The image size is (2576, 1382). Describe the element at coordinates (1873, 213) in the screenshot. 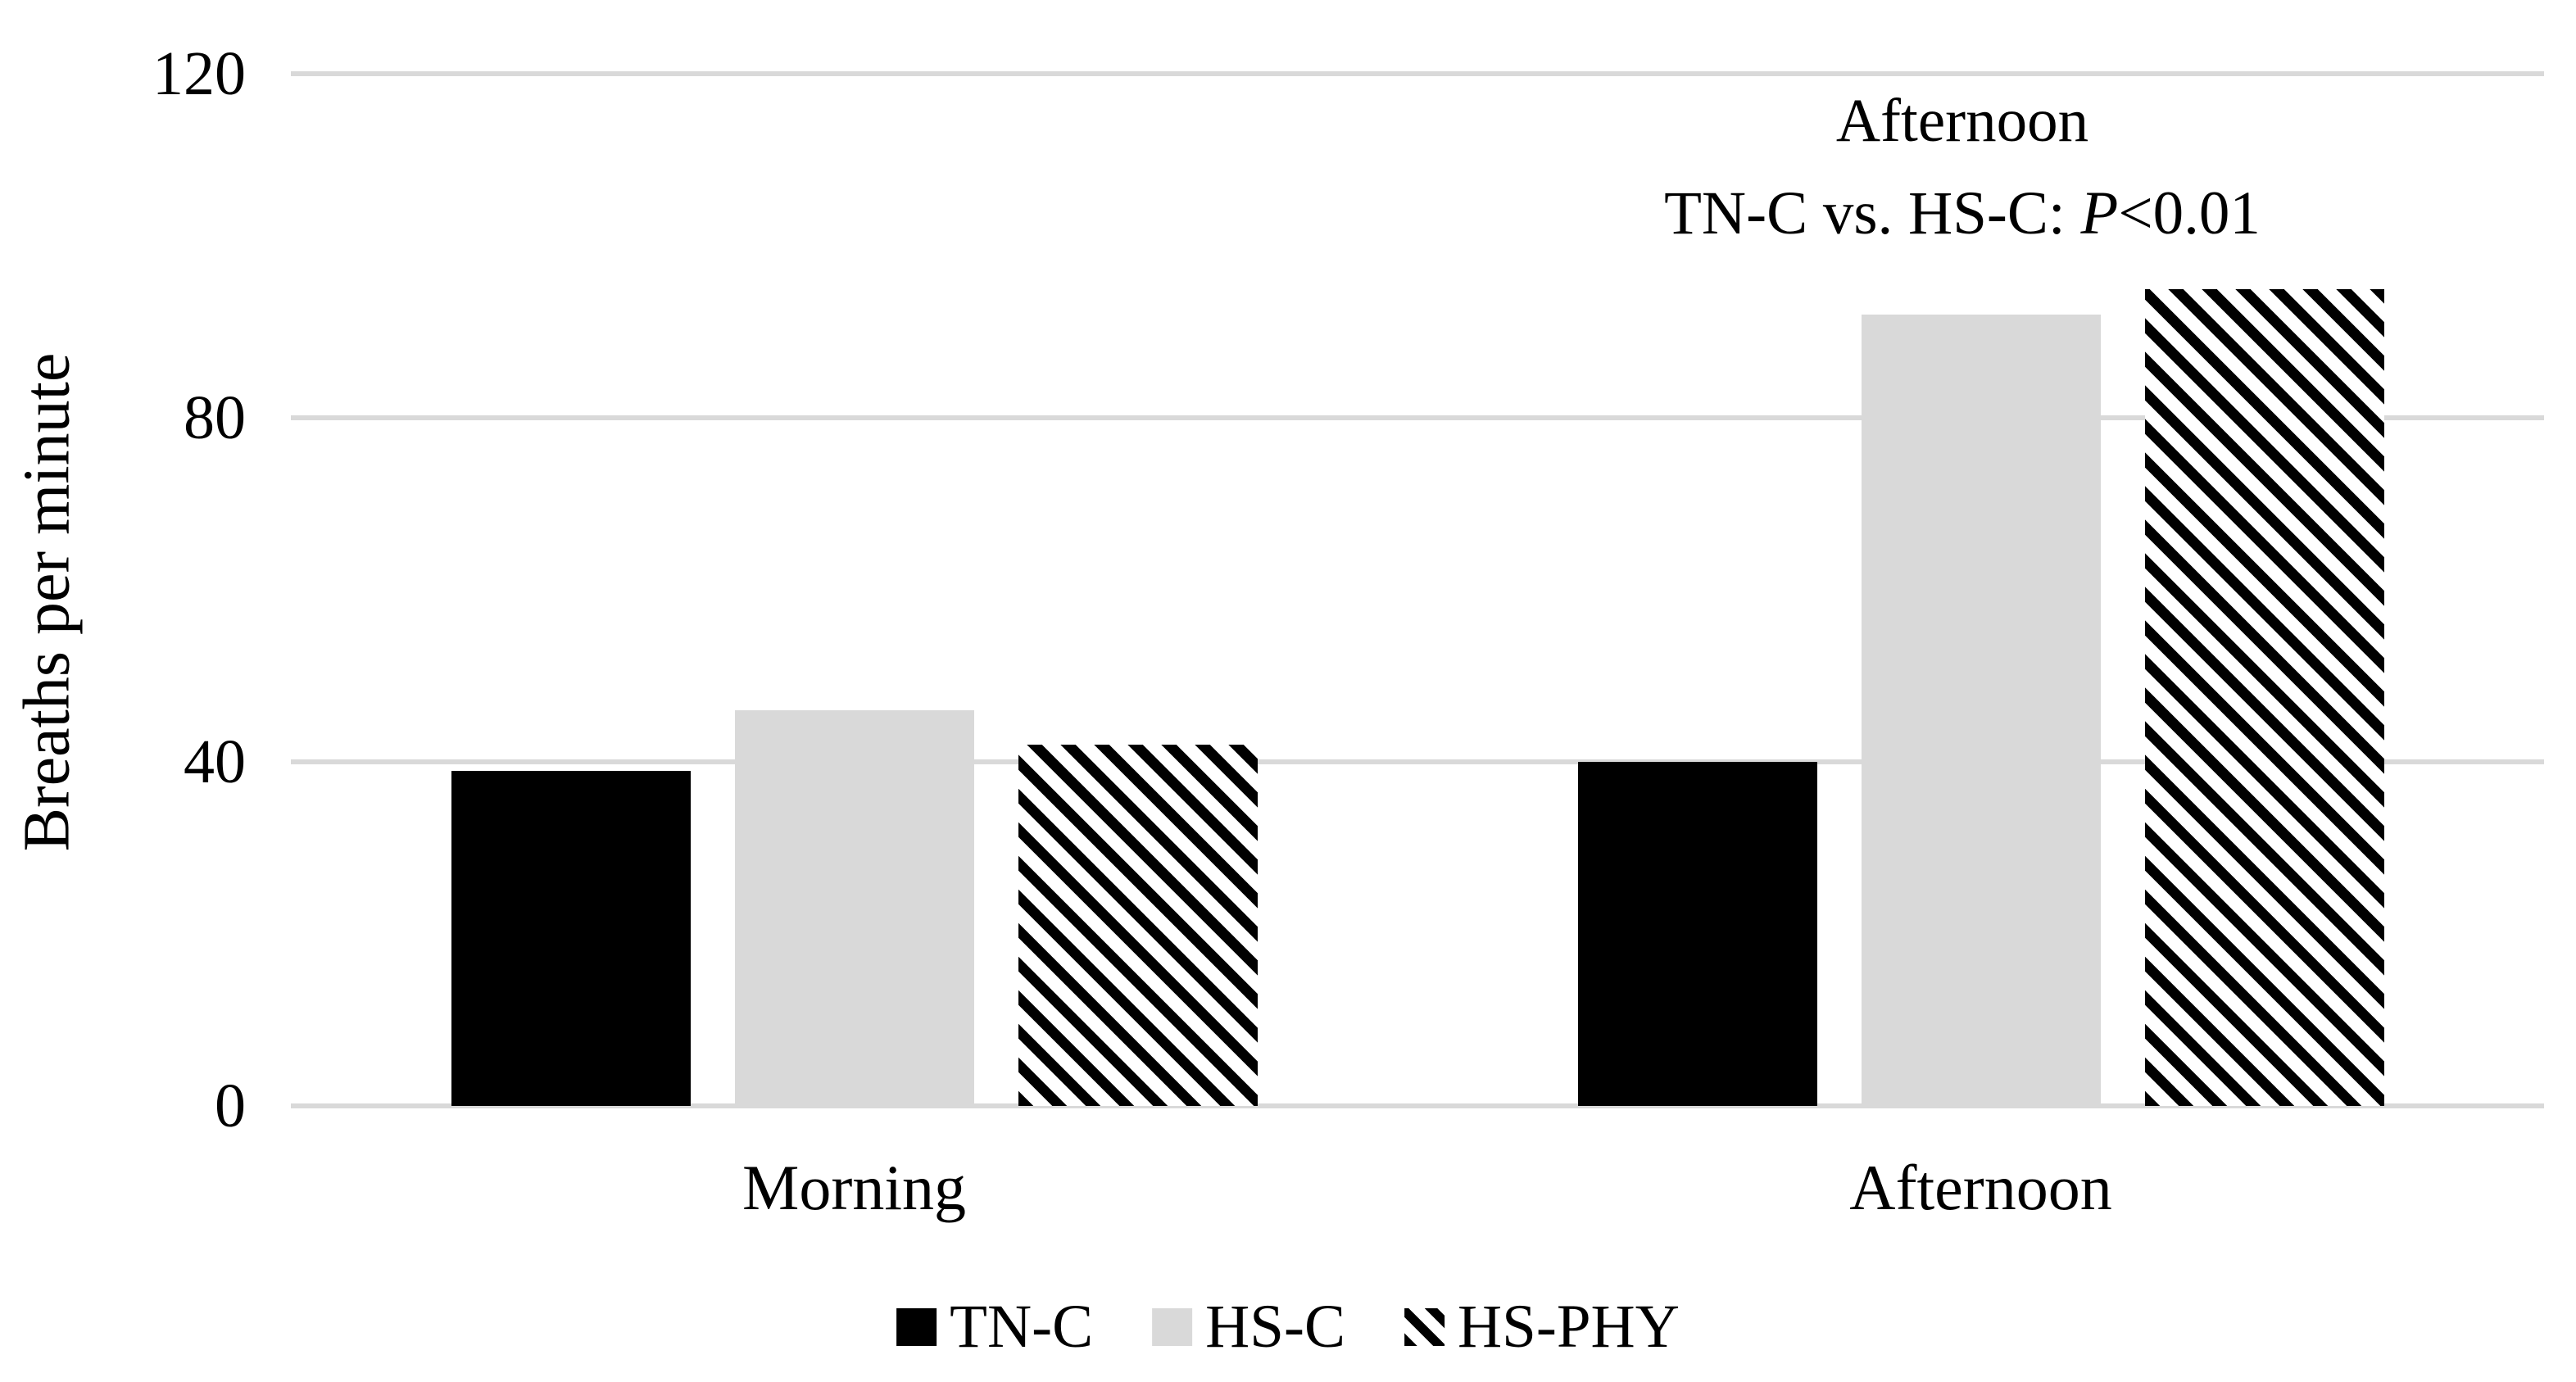

I see `annotation-line-2-prefix: TN-C vs. HS-C:` at that location.